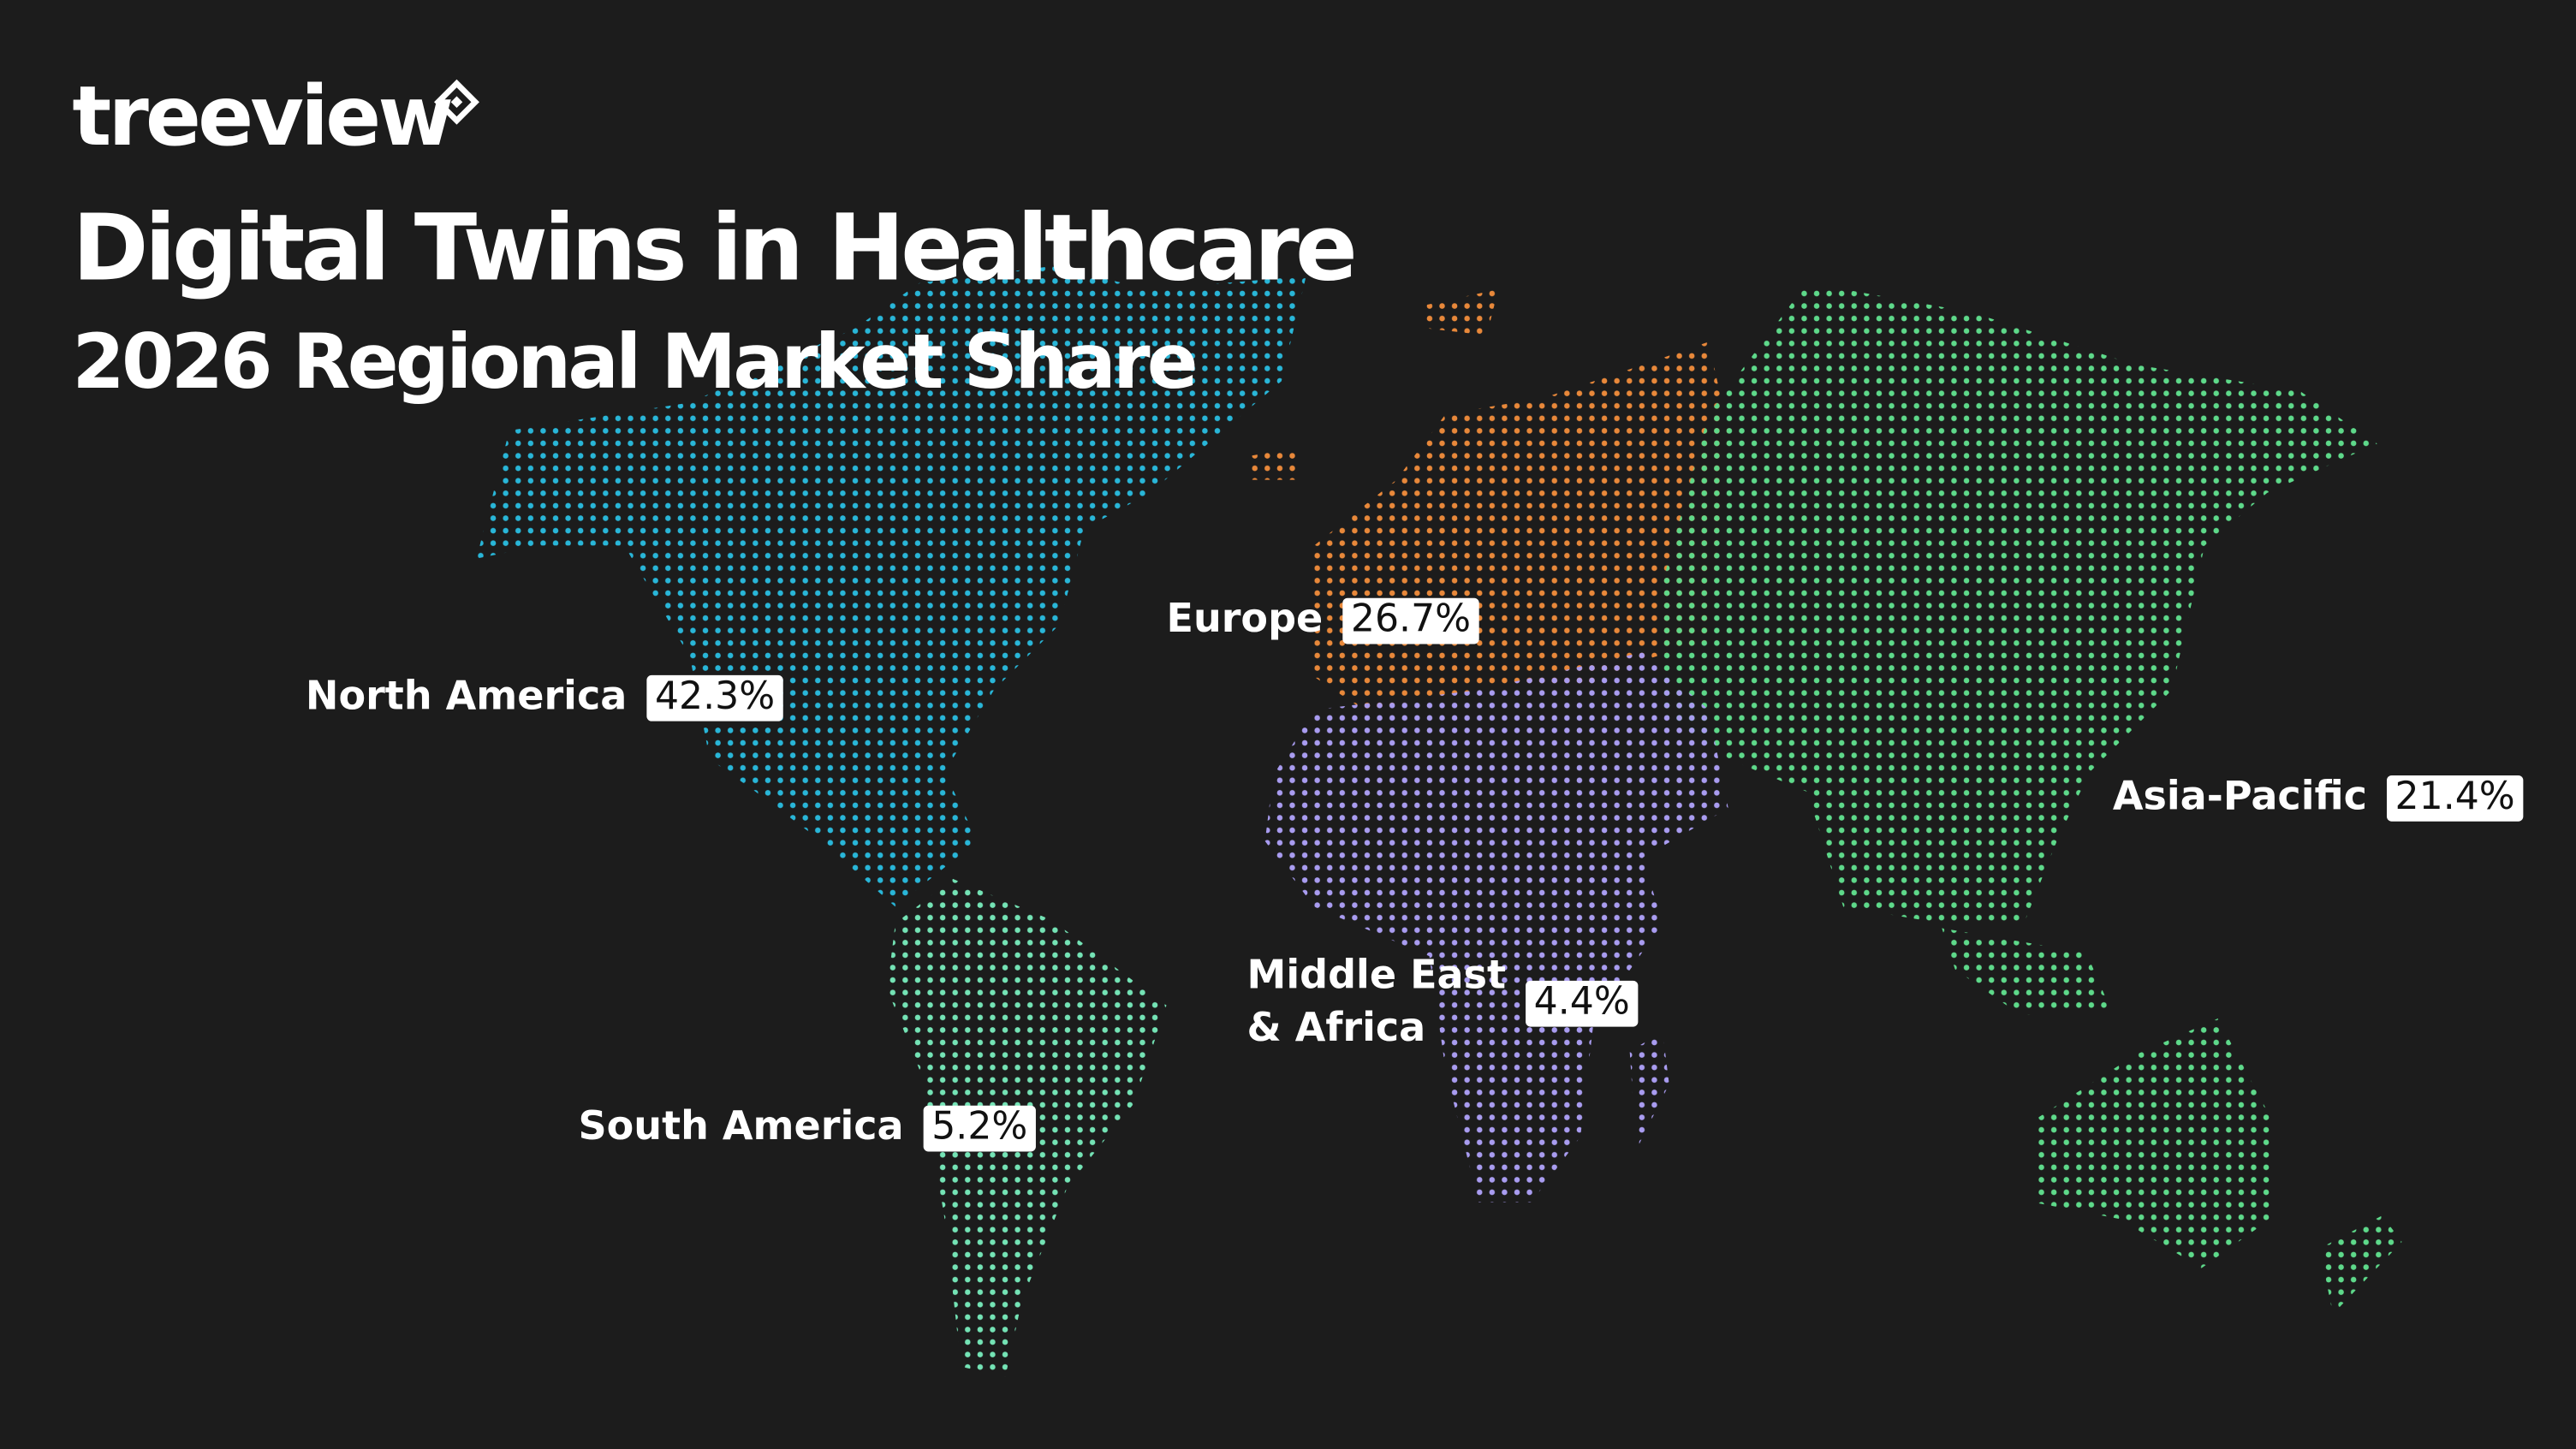 The height and width of the screenshot is (1449, 2576). Describe the element at coordinates (1245, 618) in the screenshot. I see `region-name: Europe` at that location.